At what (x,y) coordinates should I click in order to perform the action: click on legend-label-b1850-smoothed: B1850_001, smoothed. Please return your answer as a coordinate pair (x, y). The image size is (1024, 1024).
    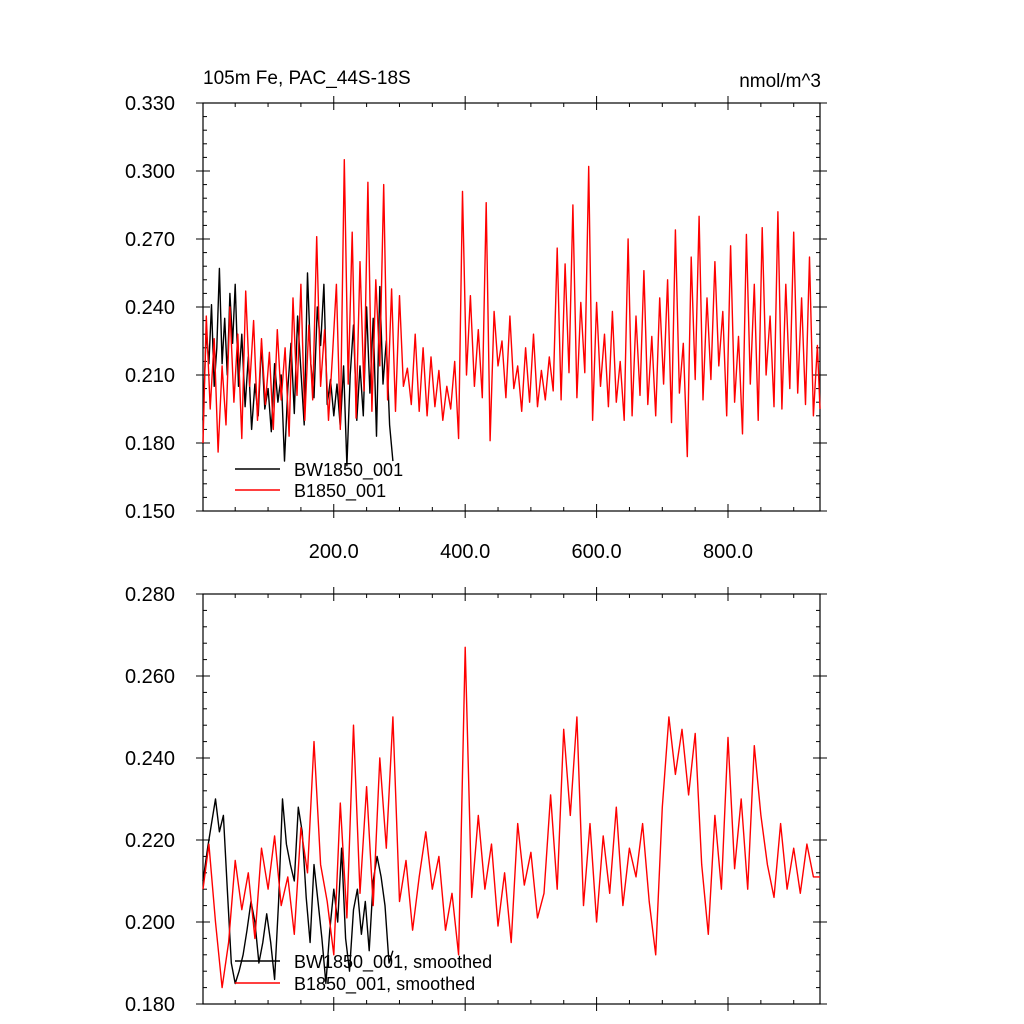
    Looking at the image, I should click on (384, 984).